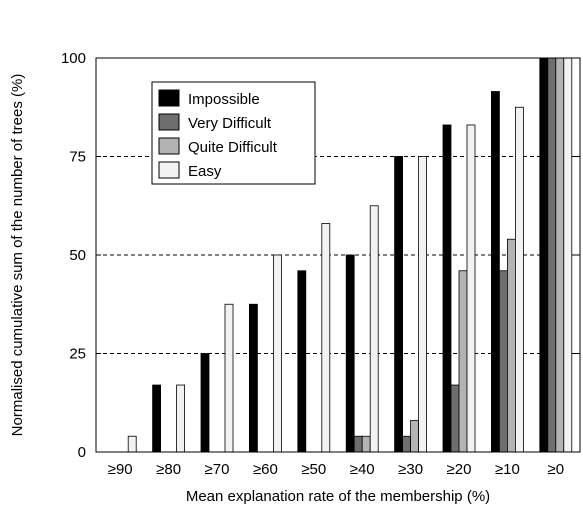  Describe the element at coordinates (233, 147) in the screenshot. I see `legend-label: Quite Difficult` at that location.